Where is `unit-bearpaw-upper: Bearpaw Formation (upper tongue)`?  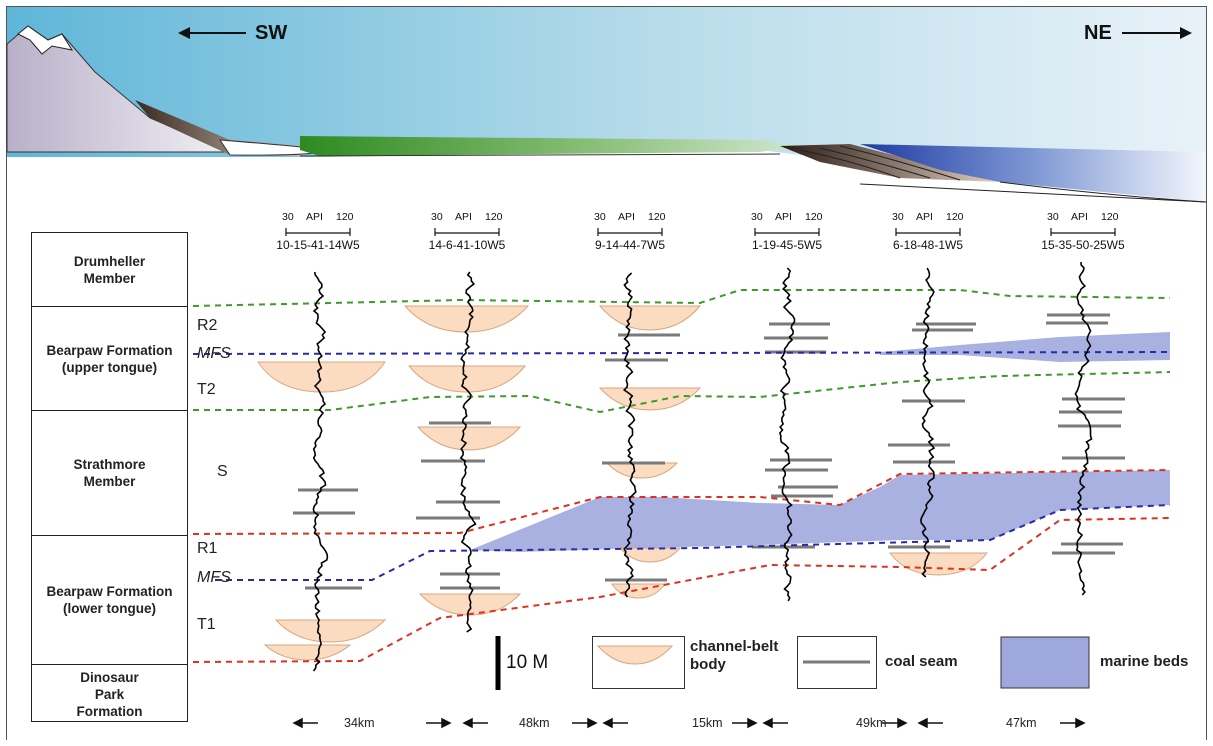 unit-bearpaw-upper: Bearpaw Formation (upper tongue) is located at coordinates (109, 359).